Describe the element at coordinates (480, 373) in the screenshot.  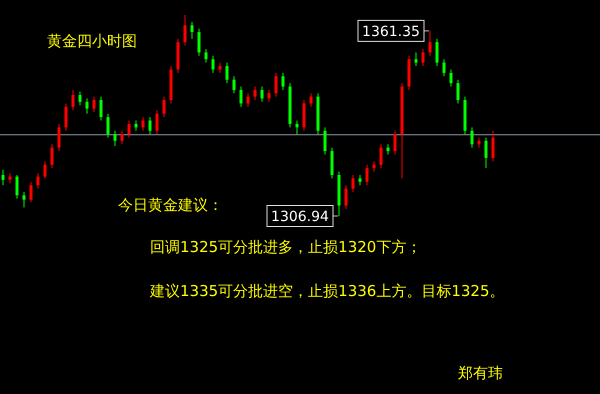
I see `text: 郑有玮` at that location.